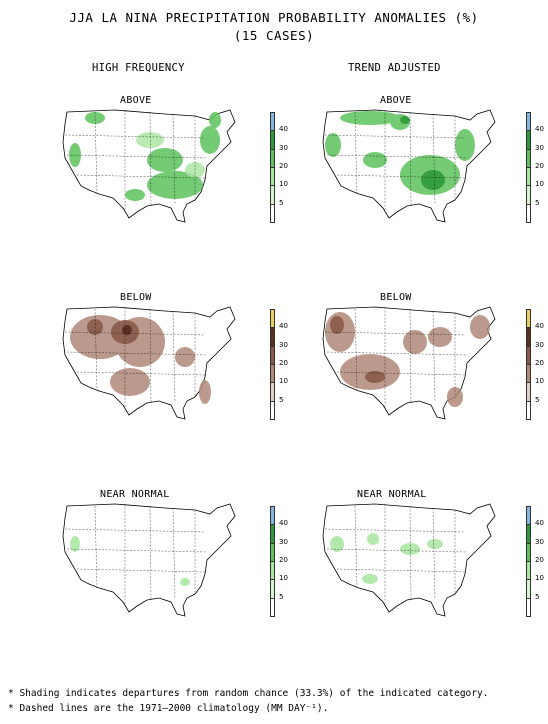 This screenshot has height=724, width=548. I want to click on map-ta-near, so click(409, 560).